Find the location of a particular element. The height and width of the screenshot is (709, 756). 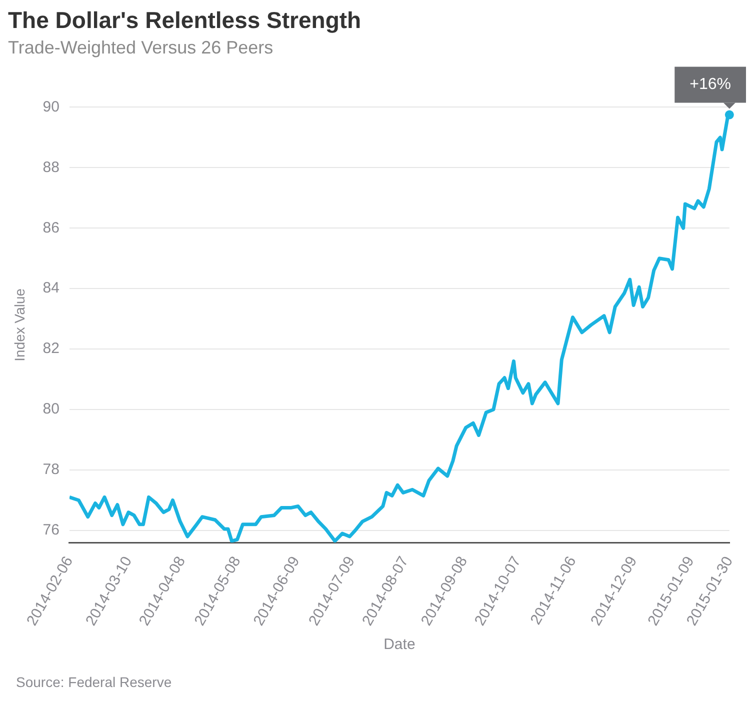

y-tick-label: 86 is located at coordinates (51, 227).